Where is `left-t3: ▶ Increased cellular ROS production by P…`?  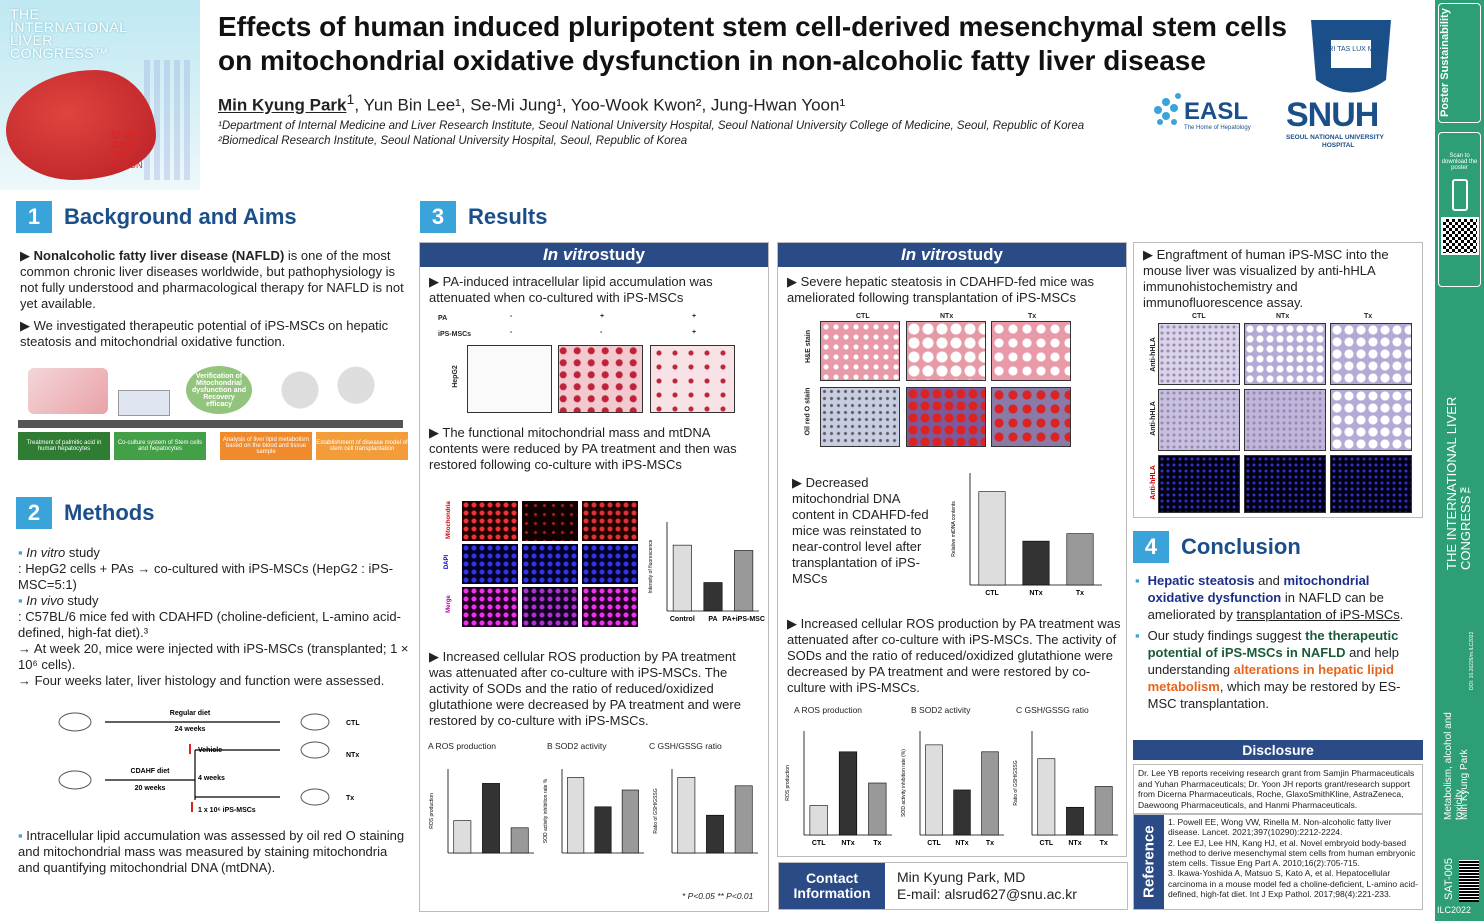
left-t3: ▶ Increased cellular ROS production by P… is located at coordinates (585, 688).